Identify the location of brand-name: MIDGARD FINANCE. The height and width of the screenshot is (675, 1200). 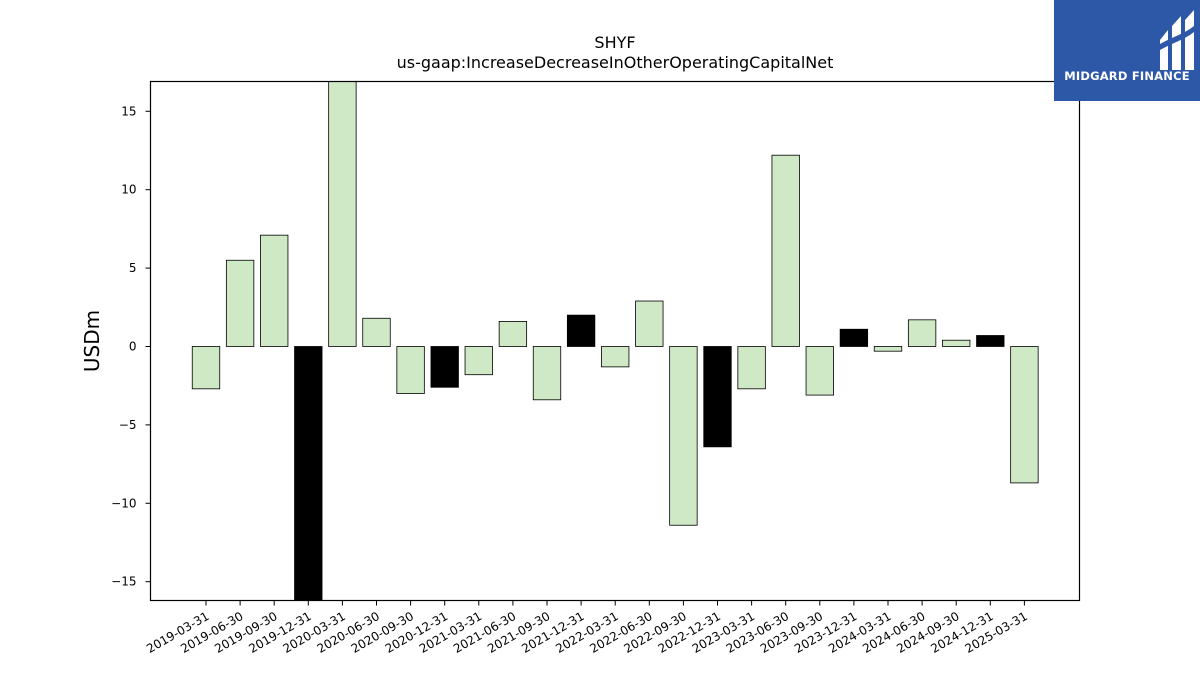
(1127, 76).